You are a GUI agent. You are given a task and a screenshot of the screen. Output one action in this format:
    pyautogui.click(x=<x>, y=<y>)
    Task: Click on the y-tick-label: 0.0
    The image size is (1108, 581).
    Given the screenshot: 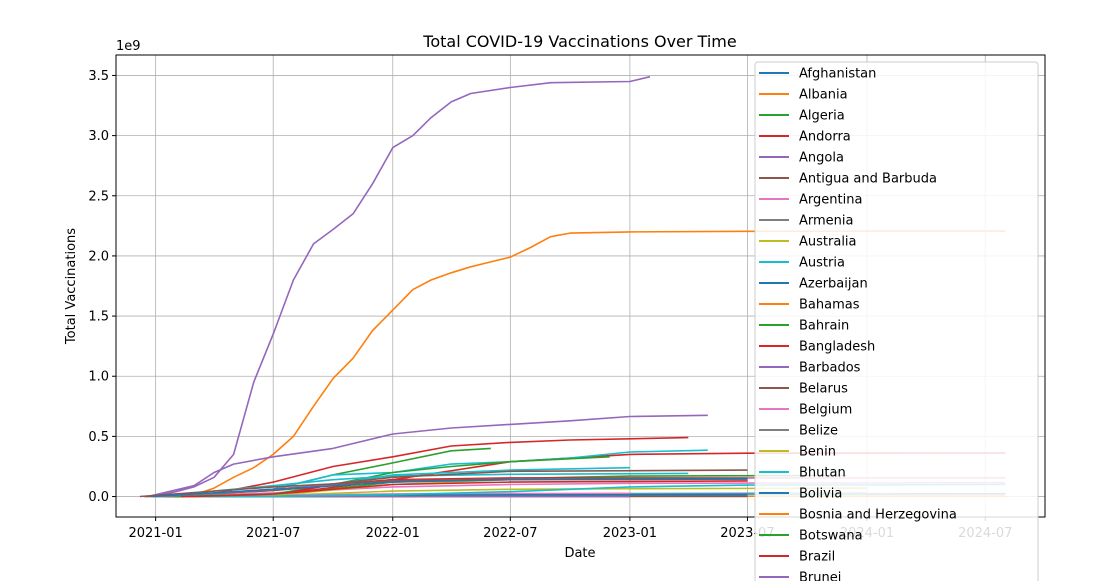 What is the action you would take?
    pyautogui.click(x=98, y=497)
    